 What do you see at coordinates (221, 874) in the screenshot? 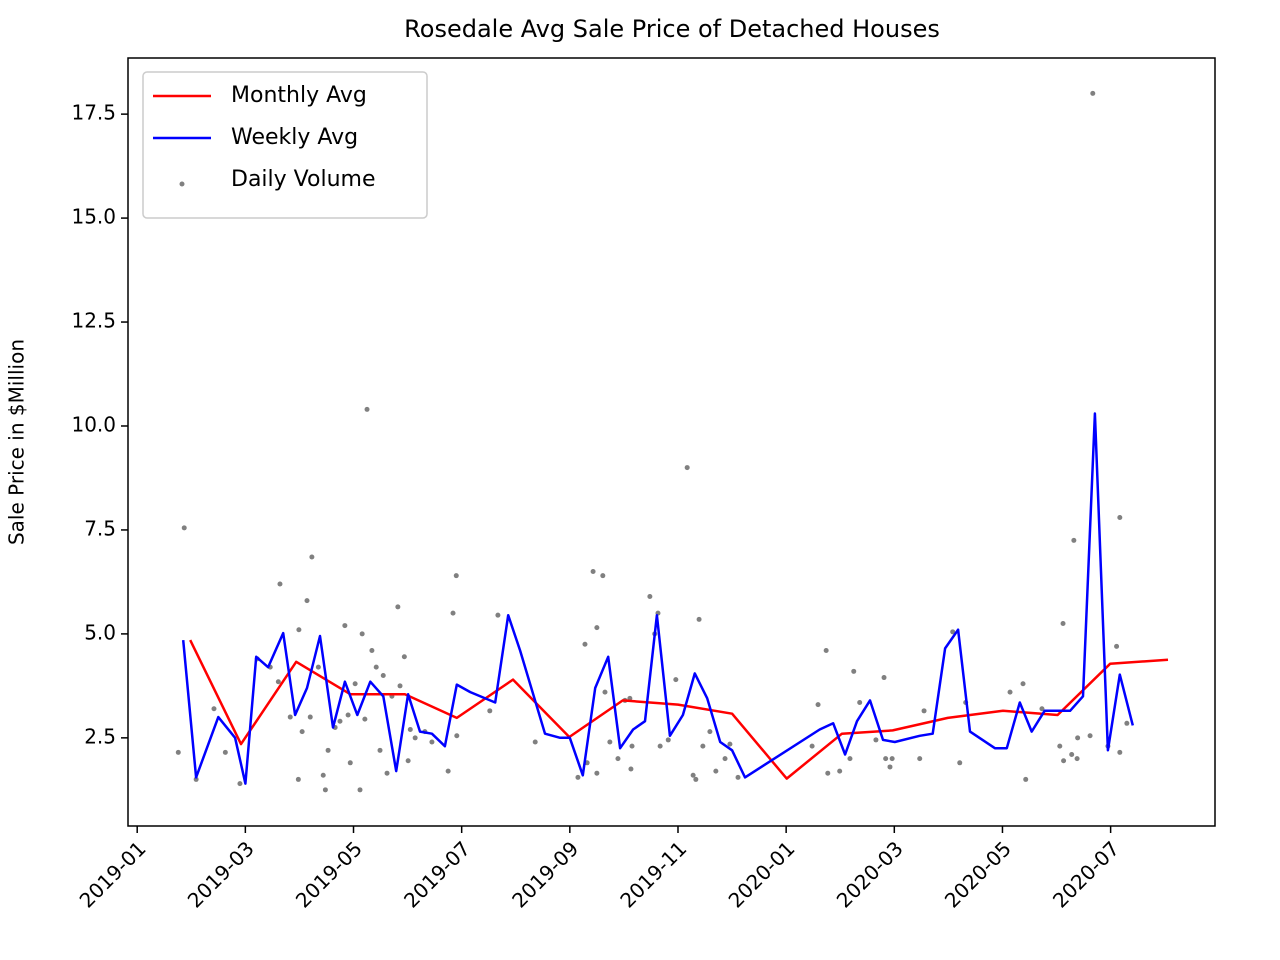
I see `x-tick-label: 2019-03` at bounding box center [221, 874].